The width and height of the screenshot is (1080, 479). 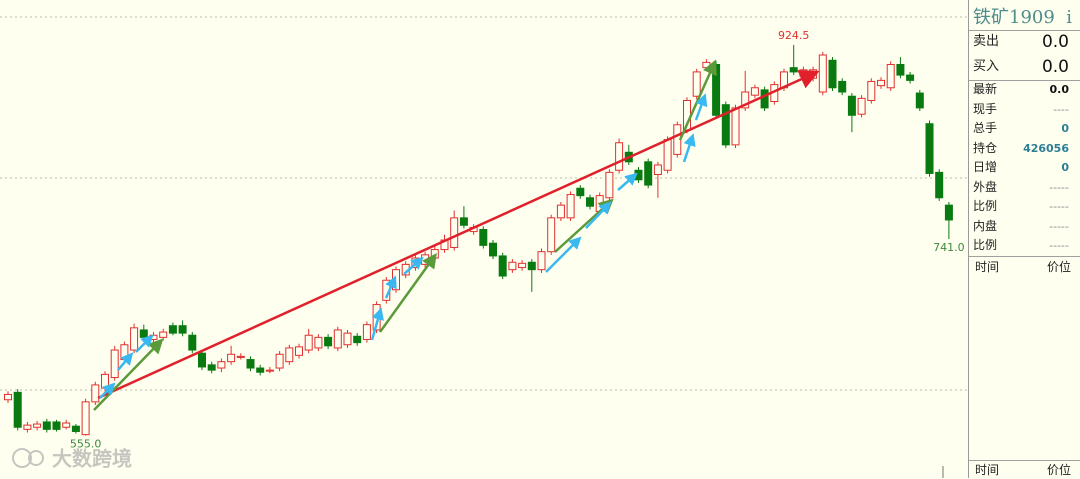 I want to click on stat-value: 426056, so click(x=1046, y=148).